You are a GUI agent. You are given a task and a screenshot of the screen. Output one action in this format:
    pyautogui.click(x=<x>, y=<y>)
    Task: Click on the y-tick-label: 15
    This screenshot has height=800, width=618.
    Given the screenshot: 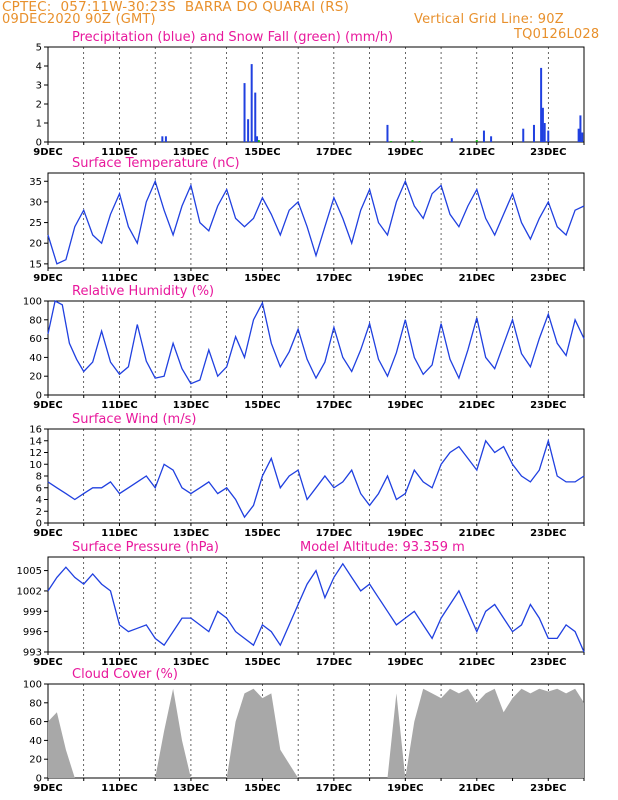 What is the action you would take?
    pyautogui.click(x=35, y=264)
    